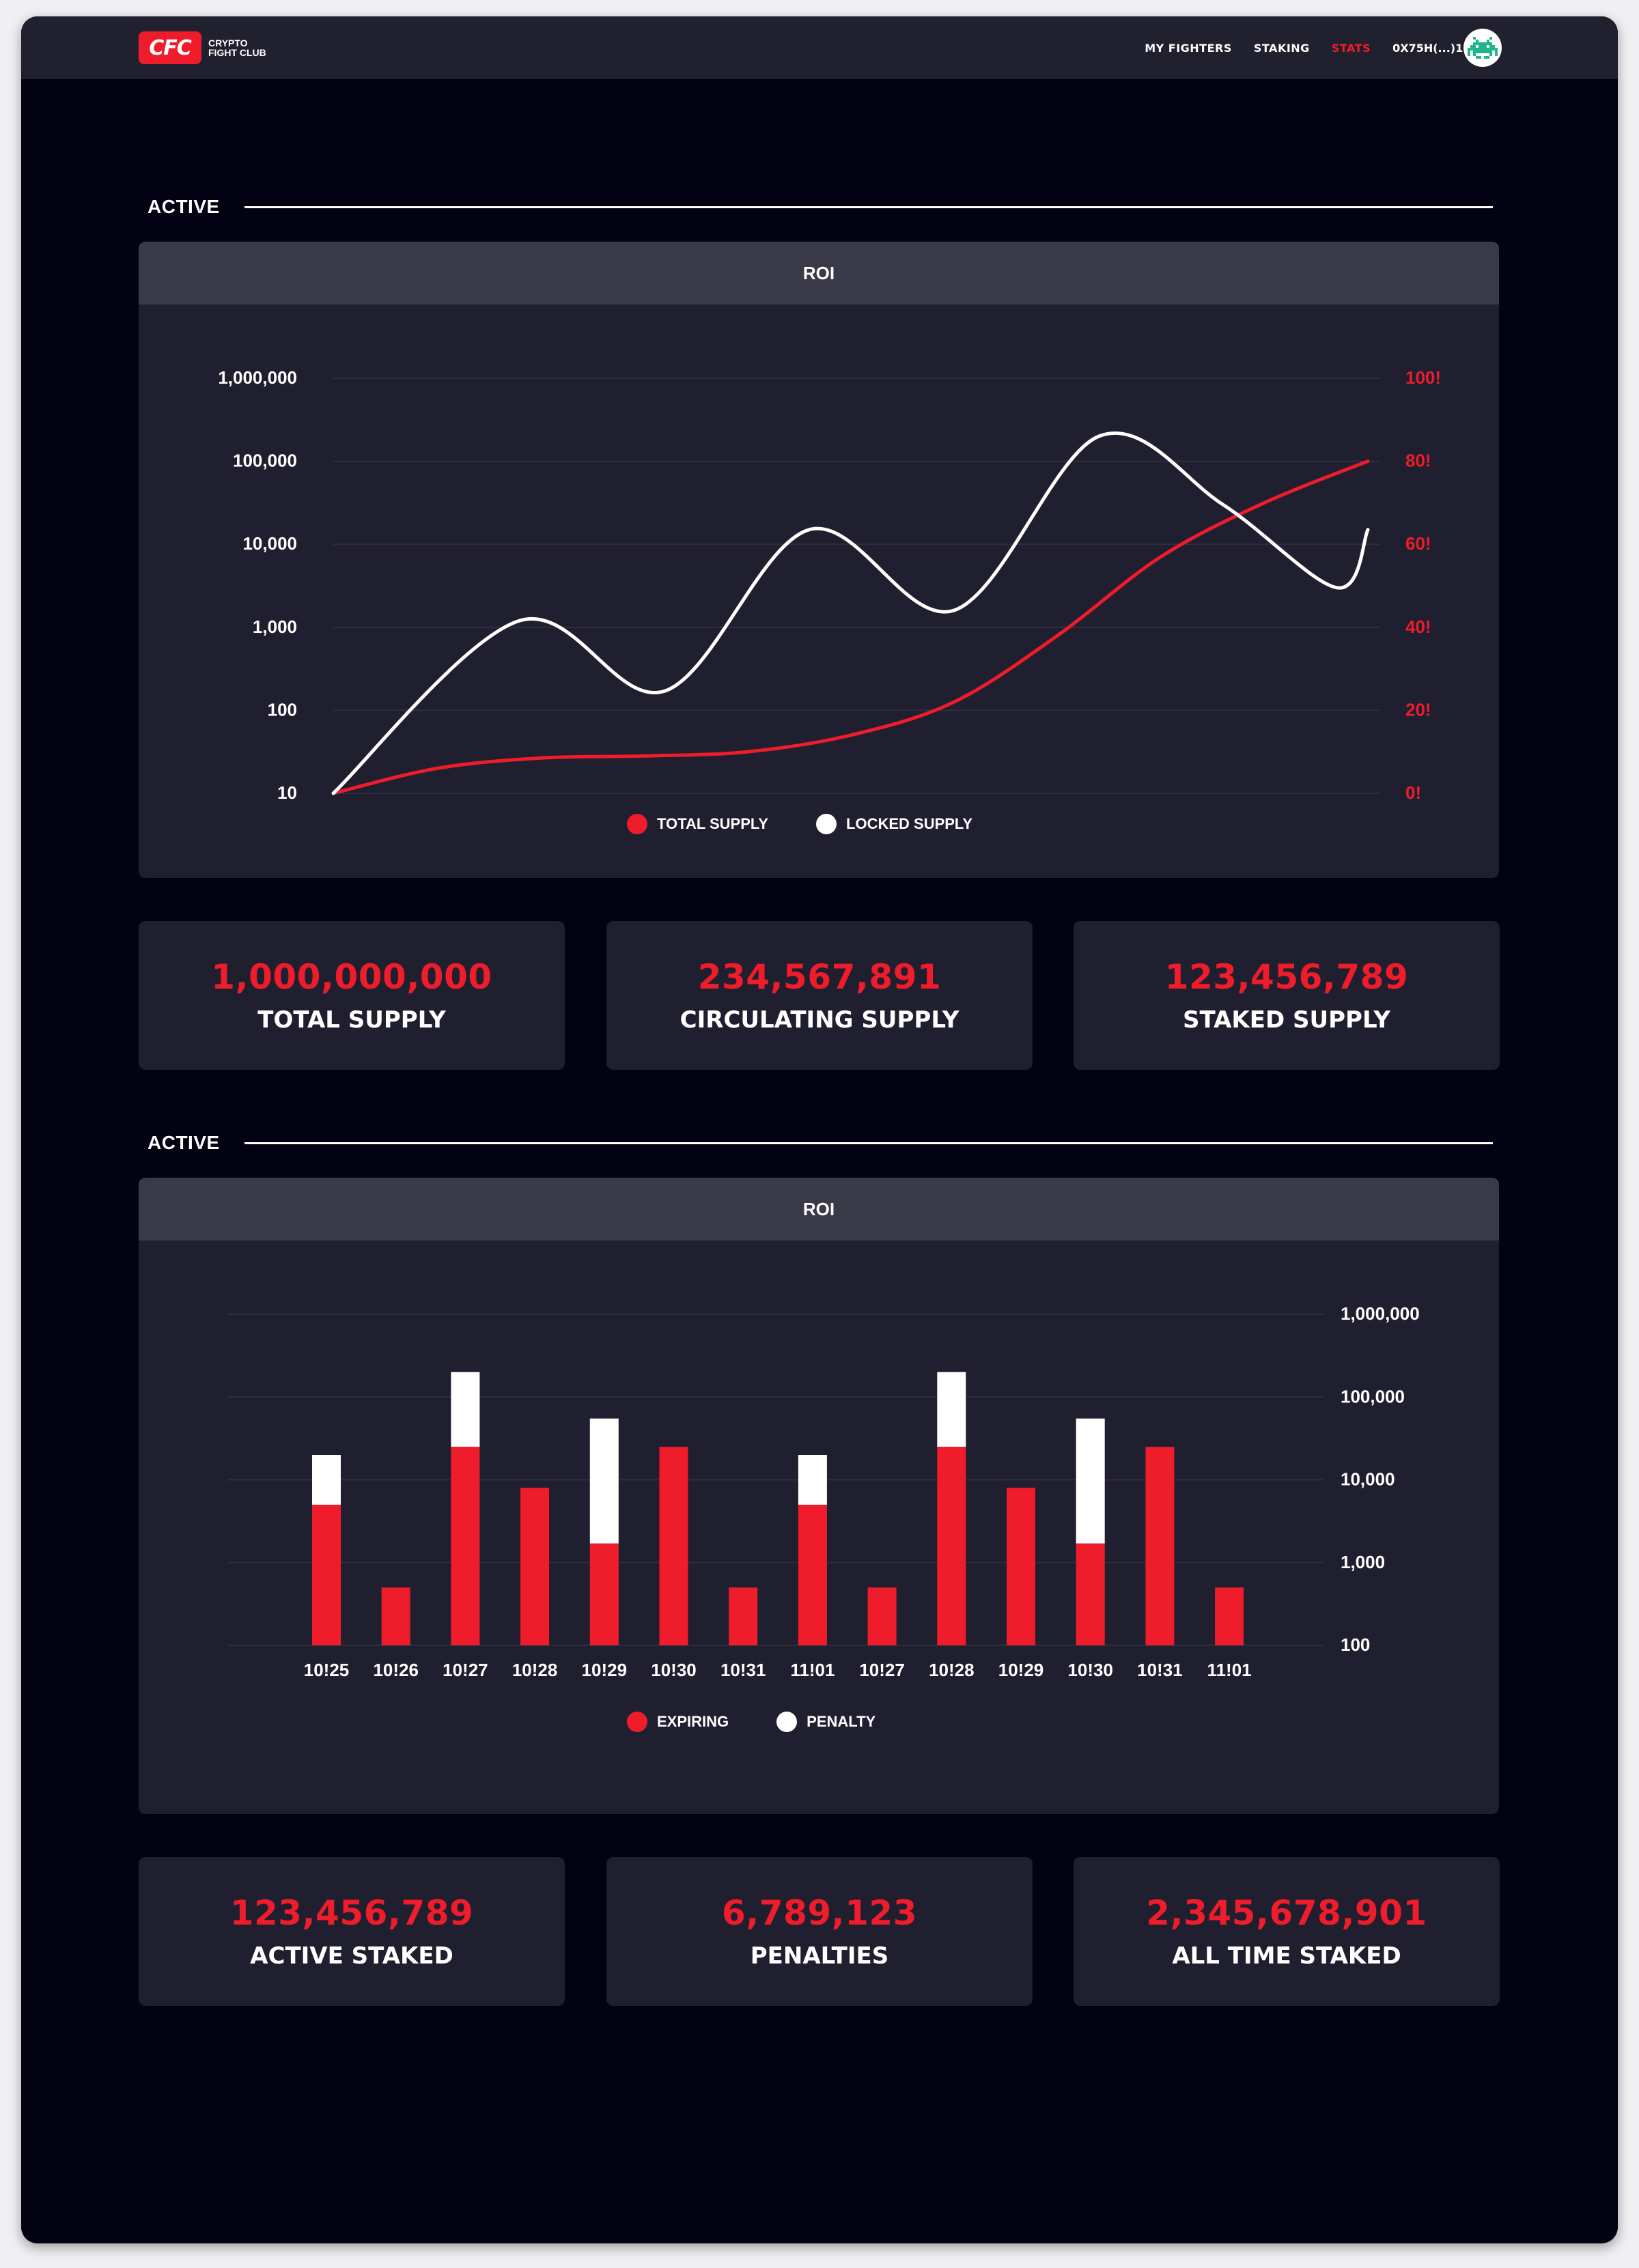  Describe the element at coordinates (275, 626) in the screenshot. I see `y-tick-label-left: 1,000` at that location.